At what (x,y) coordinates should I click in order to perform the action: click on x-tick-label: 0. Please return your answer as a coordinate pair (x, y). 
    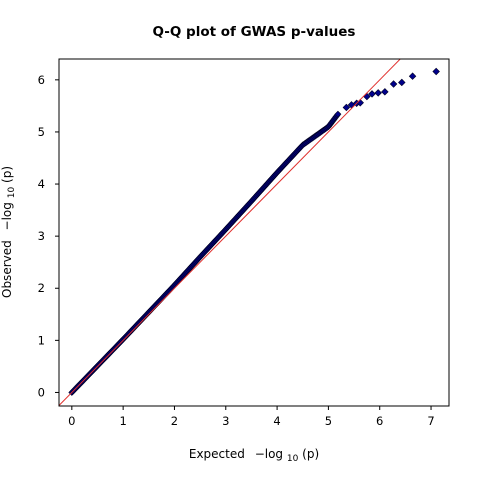
    Looking at the image, I should click on (71, 421).